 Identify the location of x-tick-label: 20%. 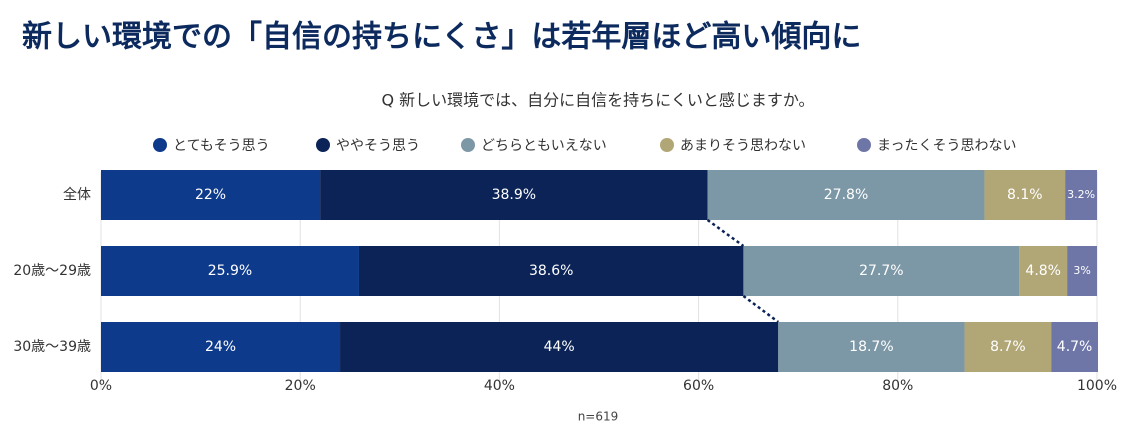
(300, 386).